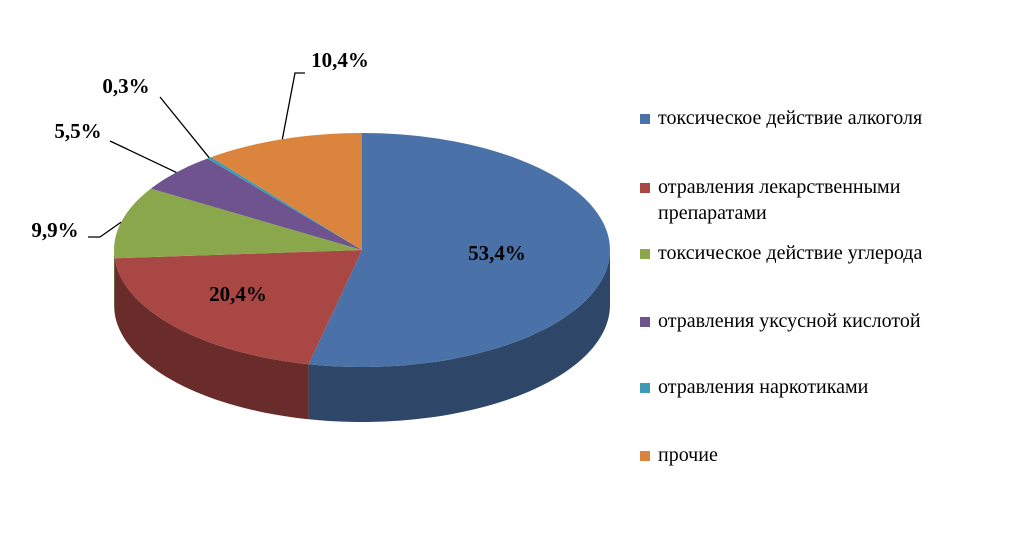 The height and width of the screenshot is (552, 1011). I want to click on legend-label: отравления уксусной кислотой, so click(789, 321).